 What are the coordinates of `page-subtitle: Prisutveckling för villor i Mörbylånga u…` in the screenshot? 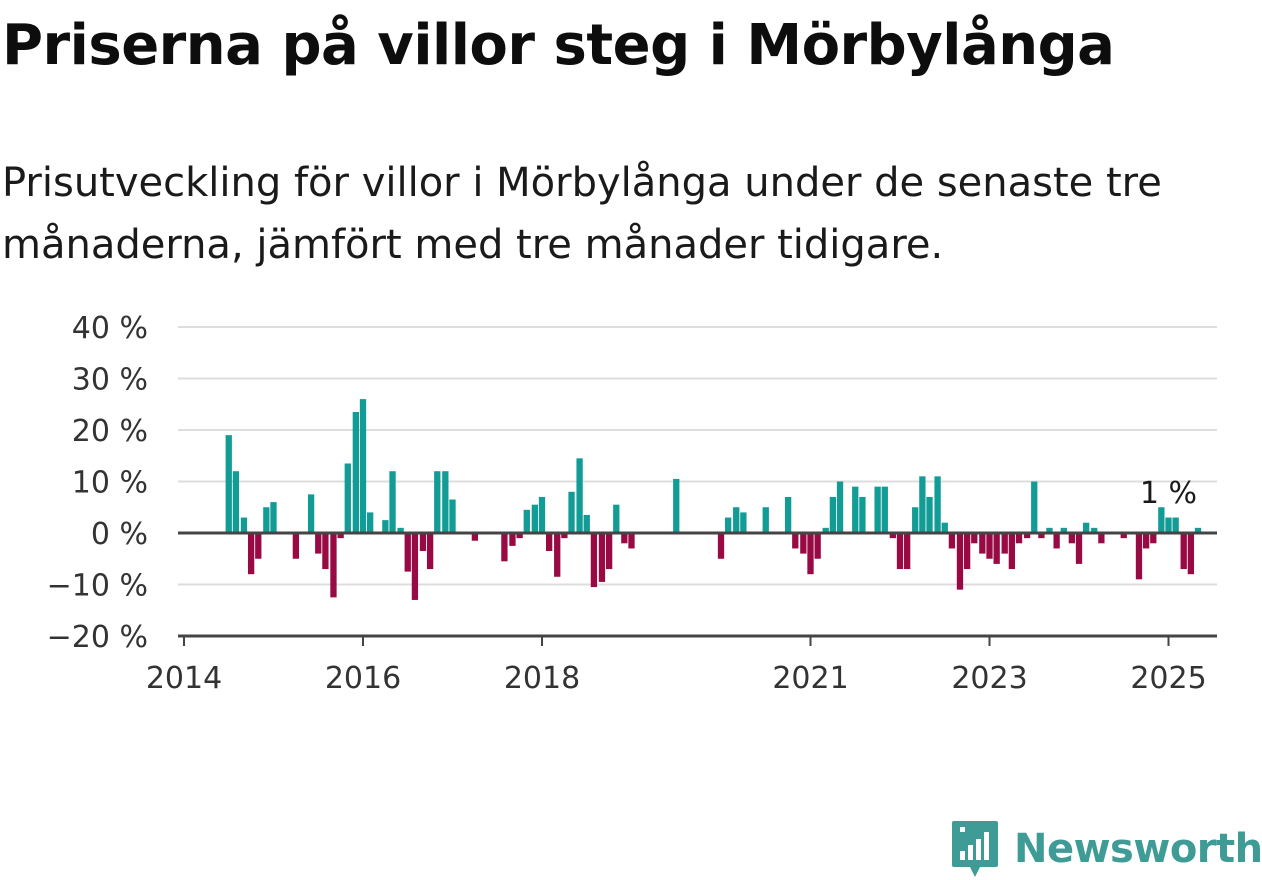 It's located at (582, 214).